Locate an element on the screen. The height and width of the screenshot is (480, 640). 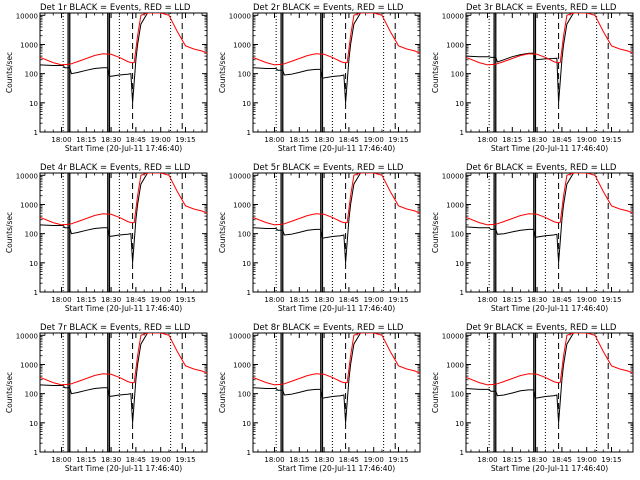
chart-title: Det 8r BLACK = Events, RED = LLD is located at coordinates (328, 328).